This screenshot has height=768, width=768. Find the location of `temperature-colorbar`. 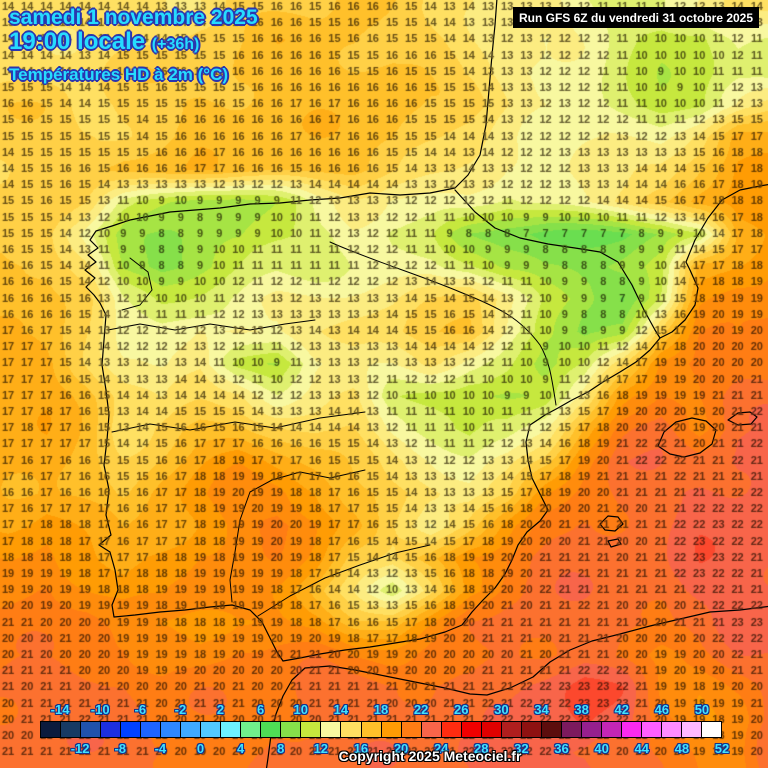

temperature-colorbar is located at coordinates (381, 729).